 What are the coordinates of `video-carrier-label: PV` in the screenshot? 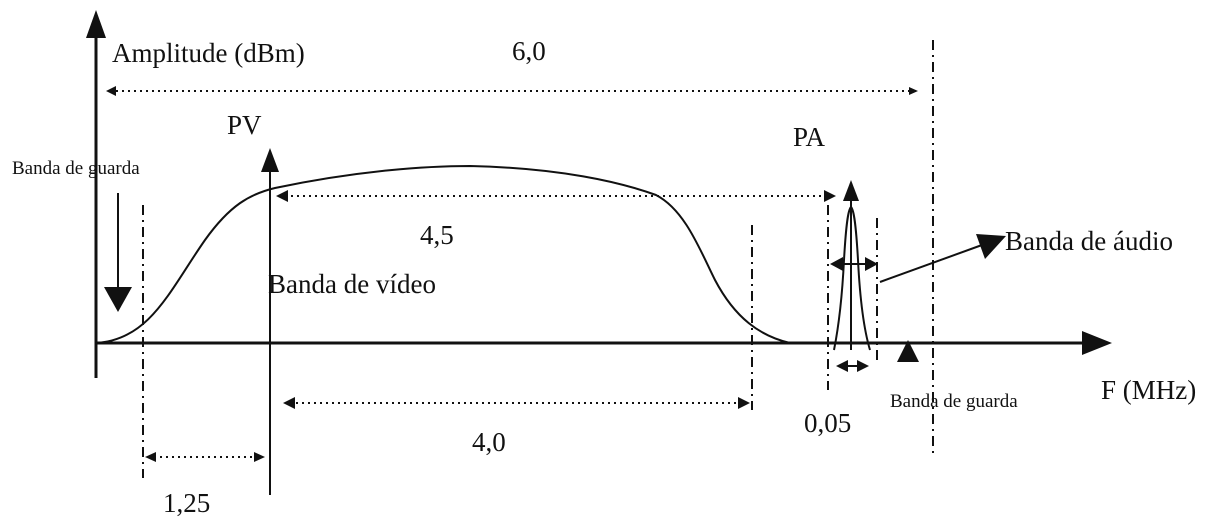 It's located at (244, 125).